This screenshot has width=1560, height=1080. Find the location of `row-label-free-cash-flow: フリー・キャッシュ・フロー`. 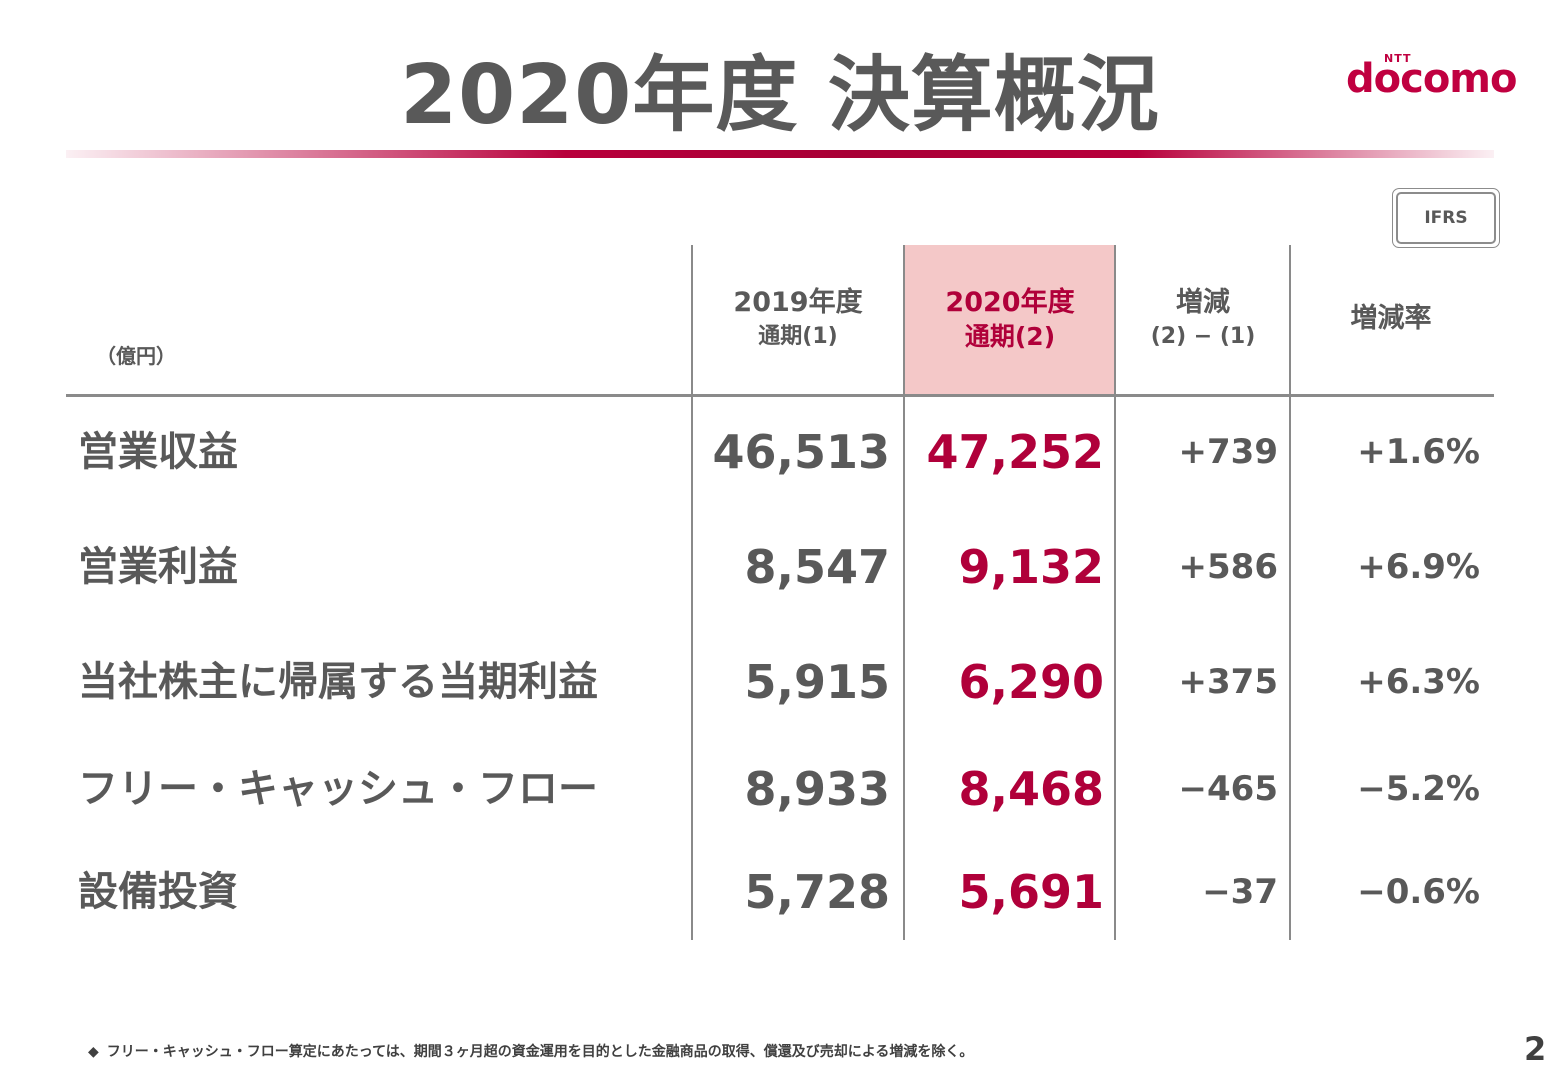

row-label-free-cash-flow: フリー・キャッシュ・フロー is located at coordinates (338, 789).